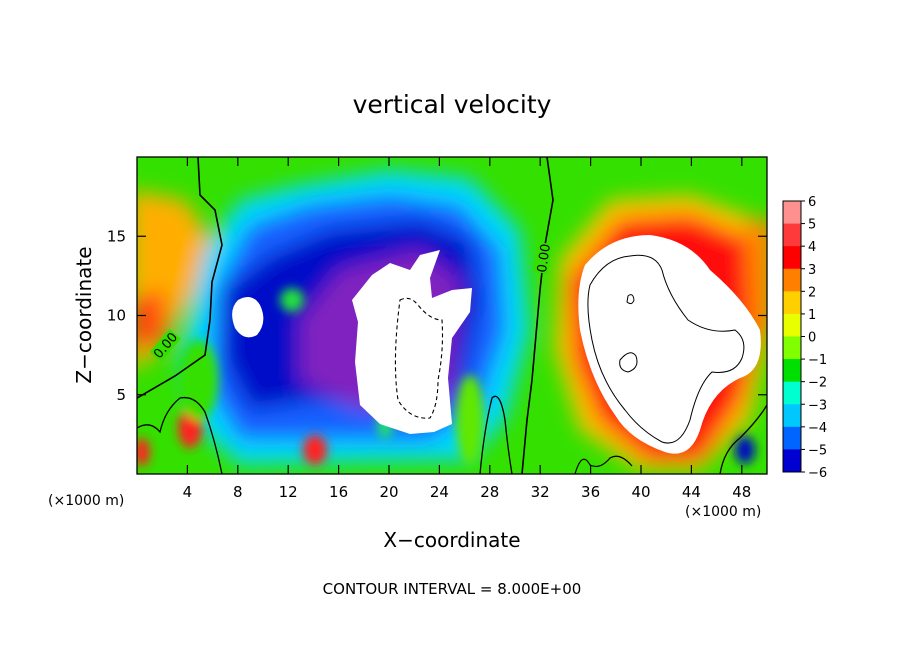  Describe the element at coordinates (470, 420) in the screenshot. I see `green-spot-c` at that location.